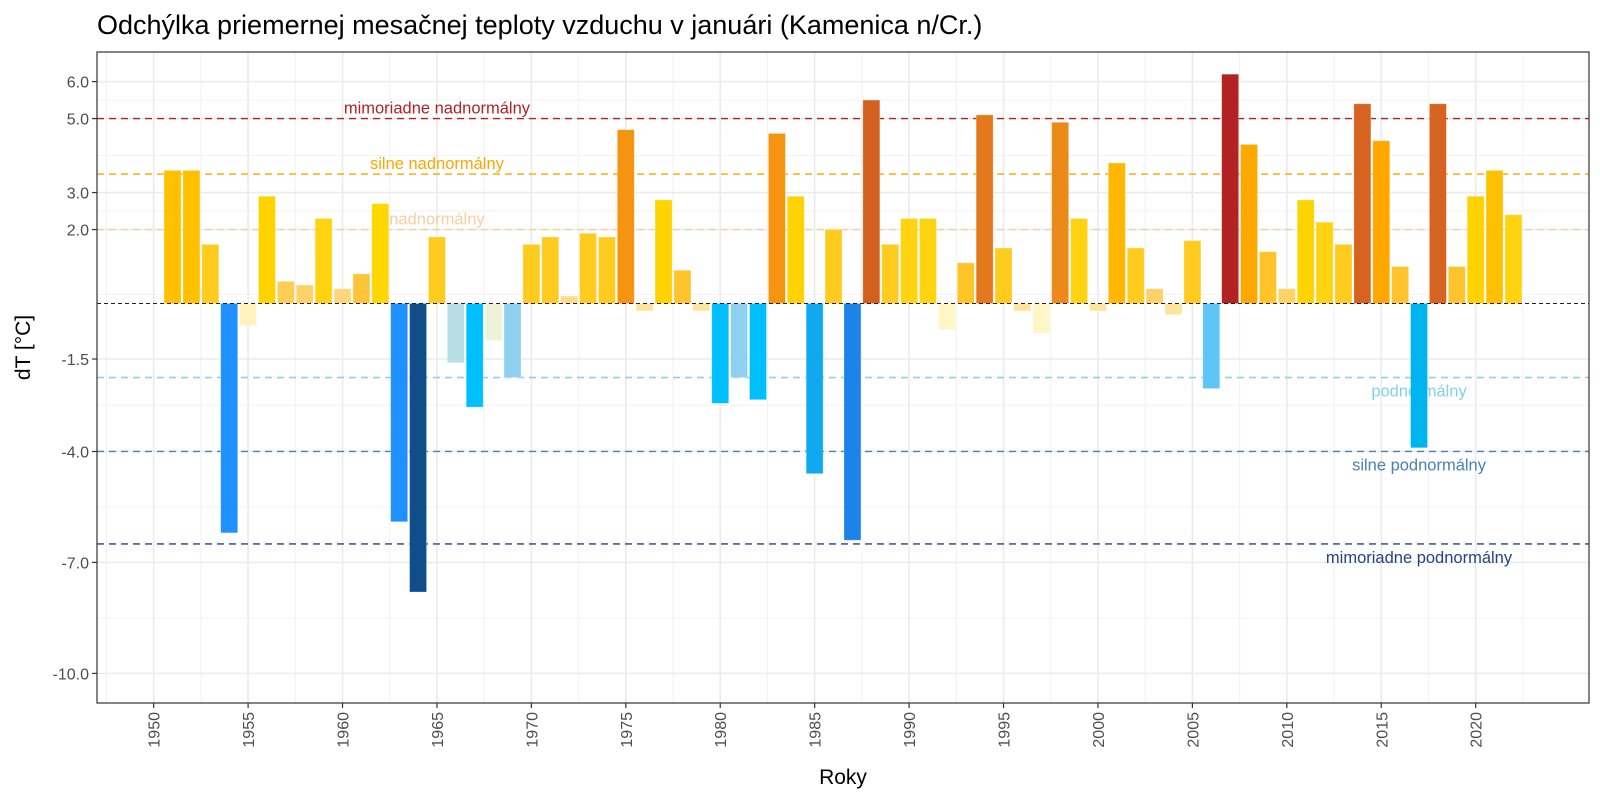 The width and height of the screenshot is (1600, 800). I want to click on x-tick-label: 1960, so click(344, 730).